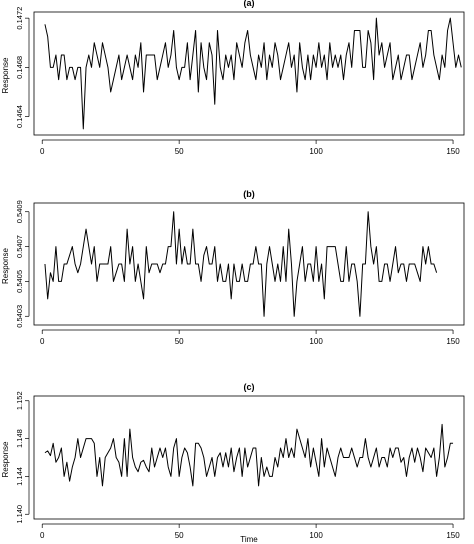 This screenshot has width=474, height=544. Describe the element at coordinates (249, 539) in the screenshot. I see `x-axis-label: Time` at that location.